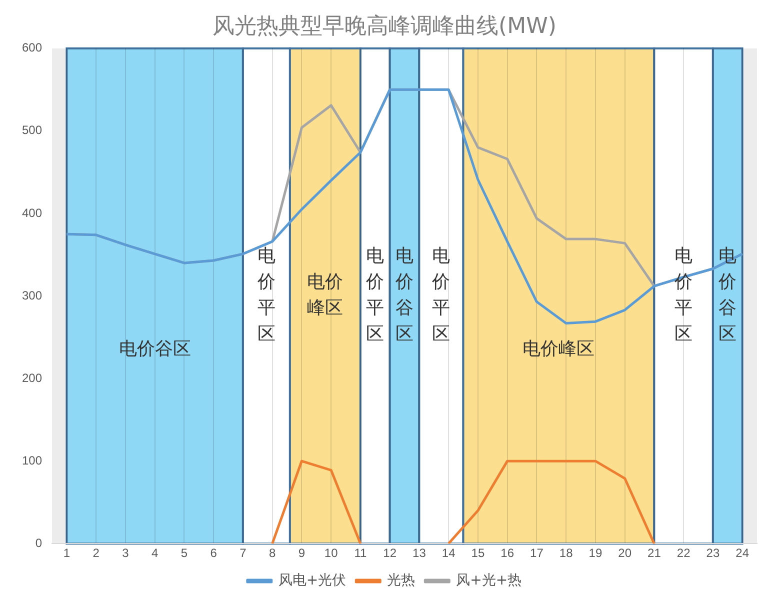 This screenshot has width=775, height=606. What do you see at coordinates (272, 553) in the screenshot?
I see `x-tick-label: 8` at bounding box center [272, 553].